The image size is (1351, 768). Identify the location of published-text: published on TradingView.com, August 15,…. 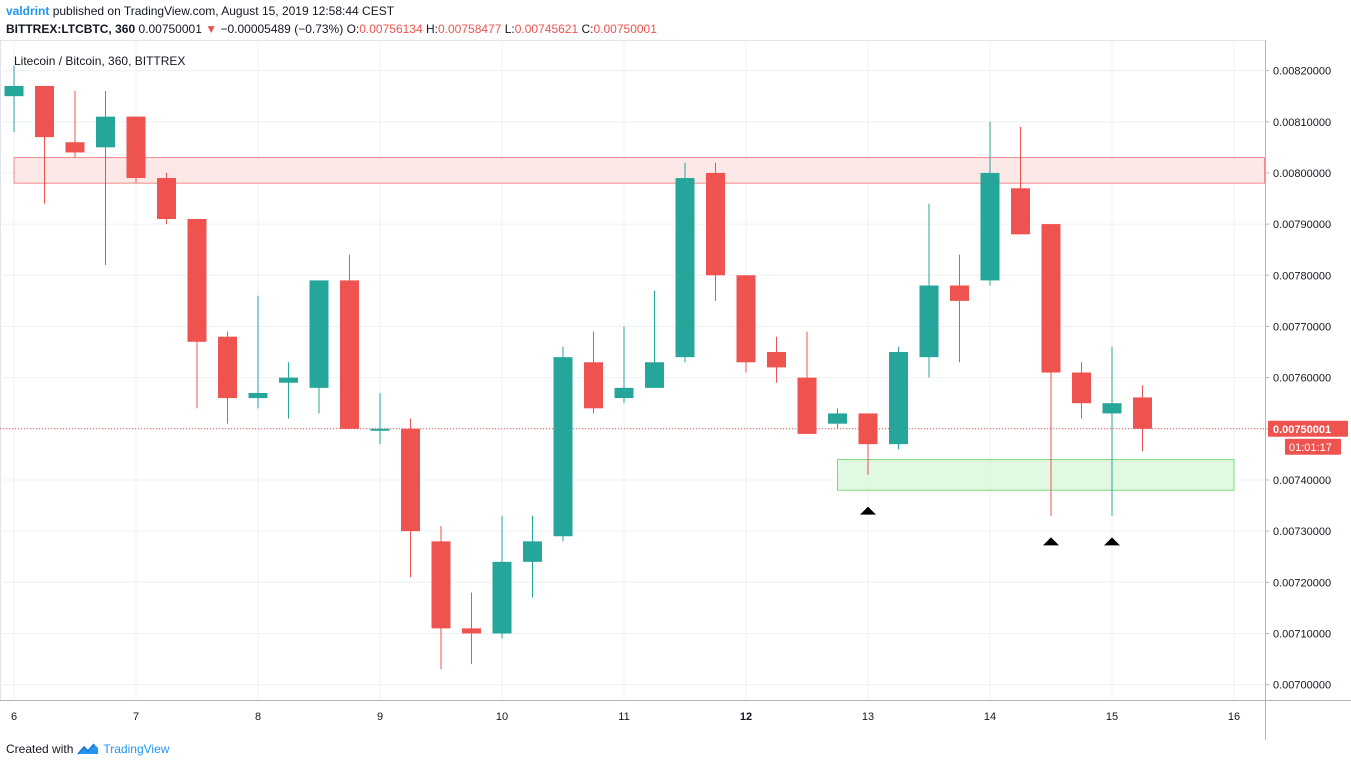
(223, 11).